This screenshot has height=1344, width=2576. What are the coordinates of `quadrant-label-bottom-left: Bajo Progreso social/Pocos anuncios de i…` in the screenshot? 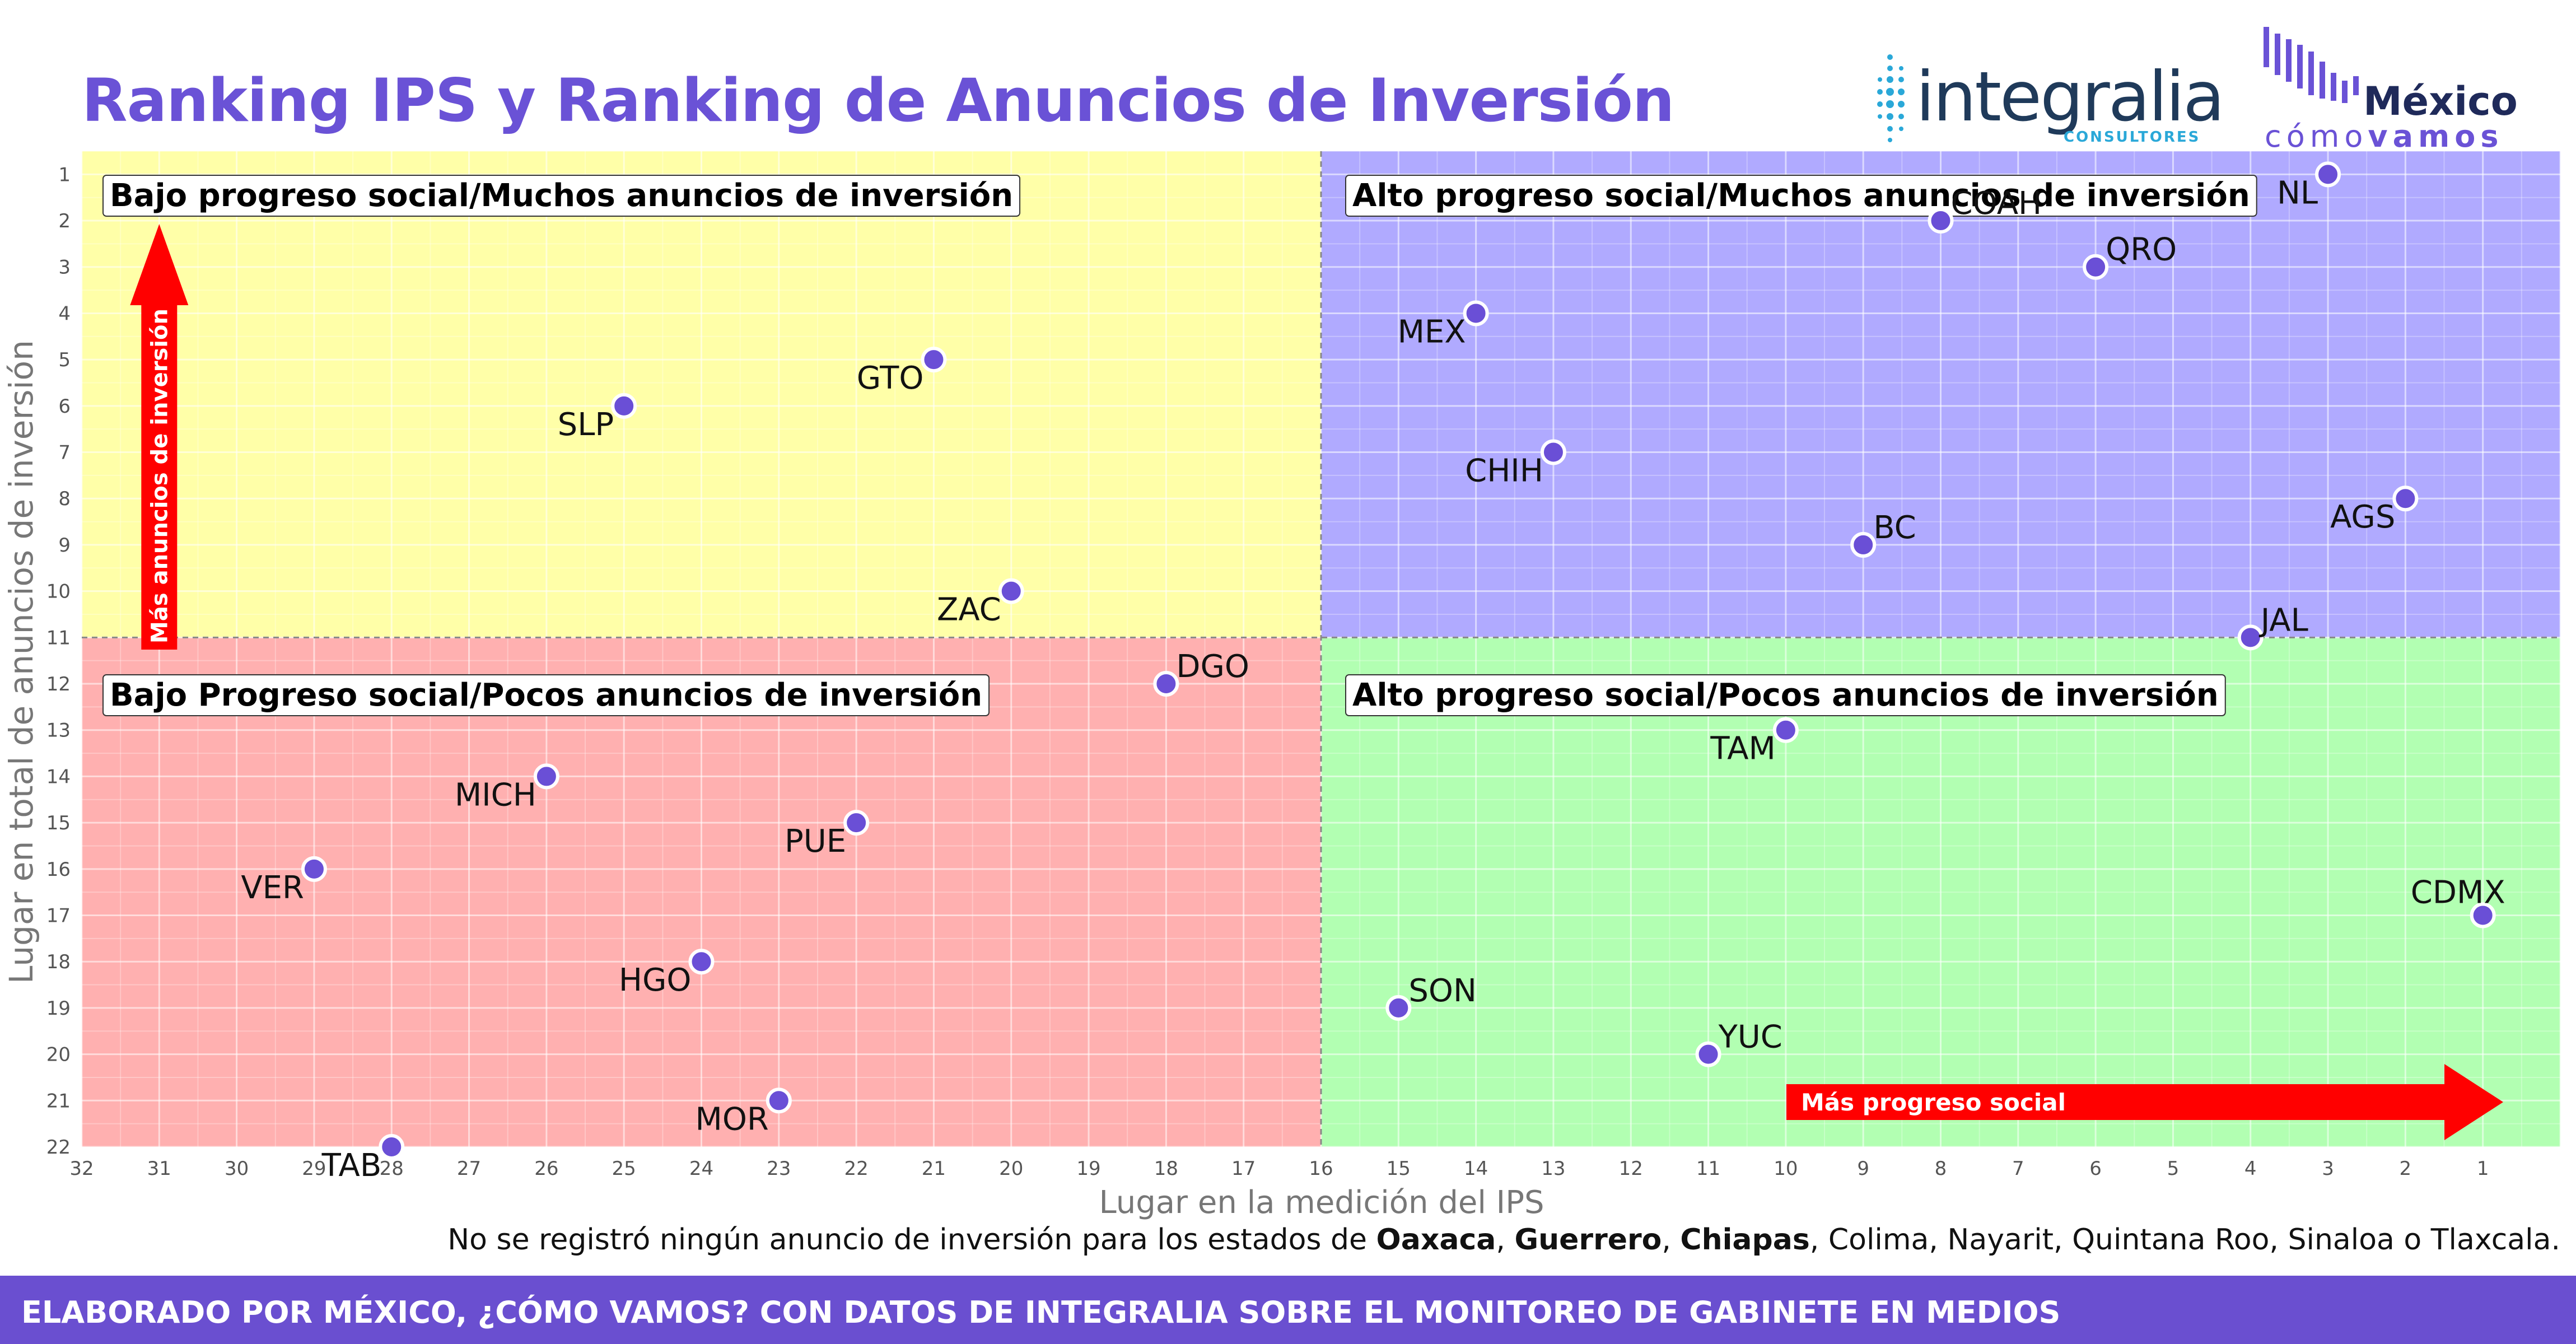 It's located at (546, 695).